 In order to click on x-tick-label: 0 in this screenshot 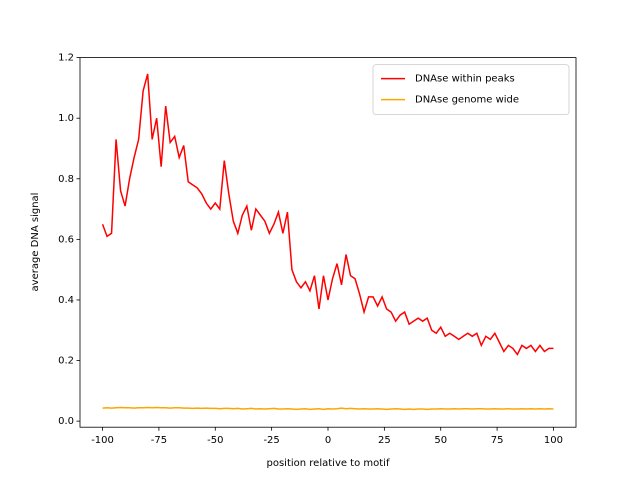, I will do `click(328, 440)`.